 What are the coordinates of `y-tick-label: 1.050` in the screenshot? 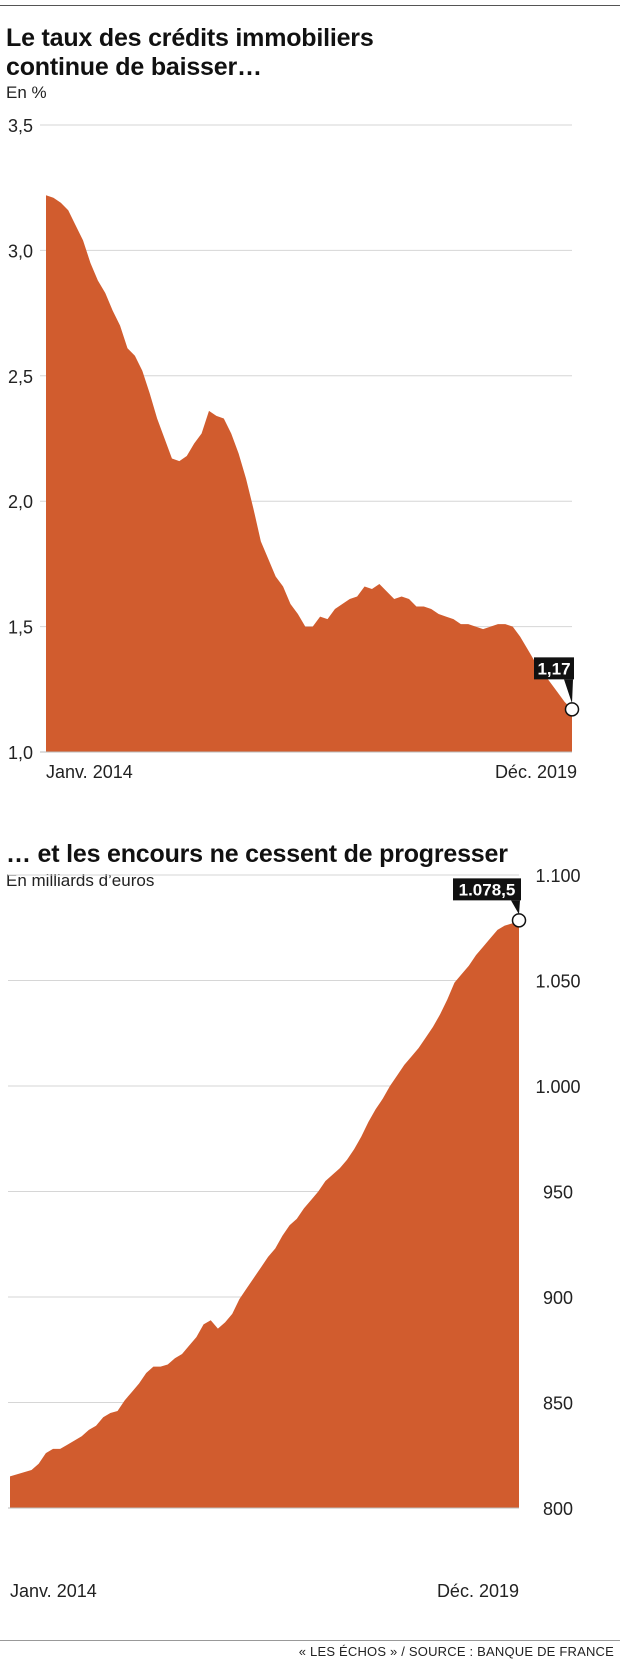 It's located at (557, 982).